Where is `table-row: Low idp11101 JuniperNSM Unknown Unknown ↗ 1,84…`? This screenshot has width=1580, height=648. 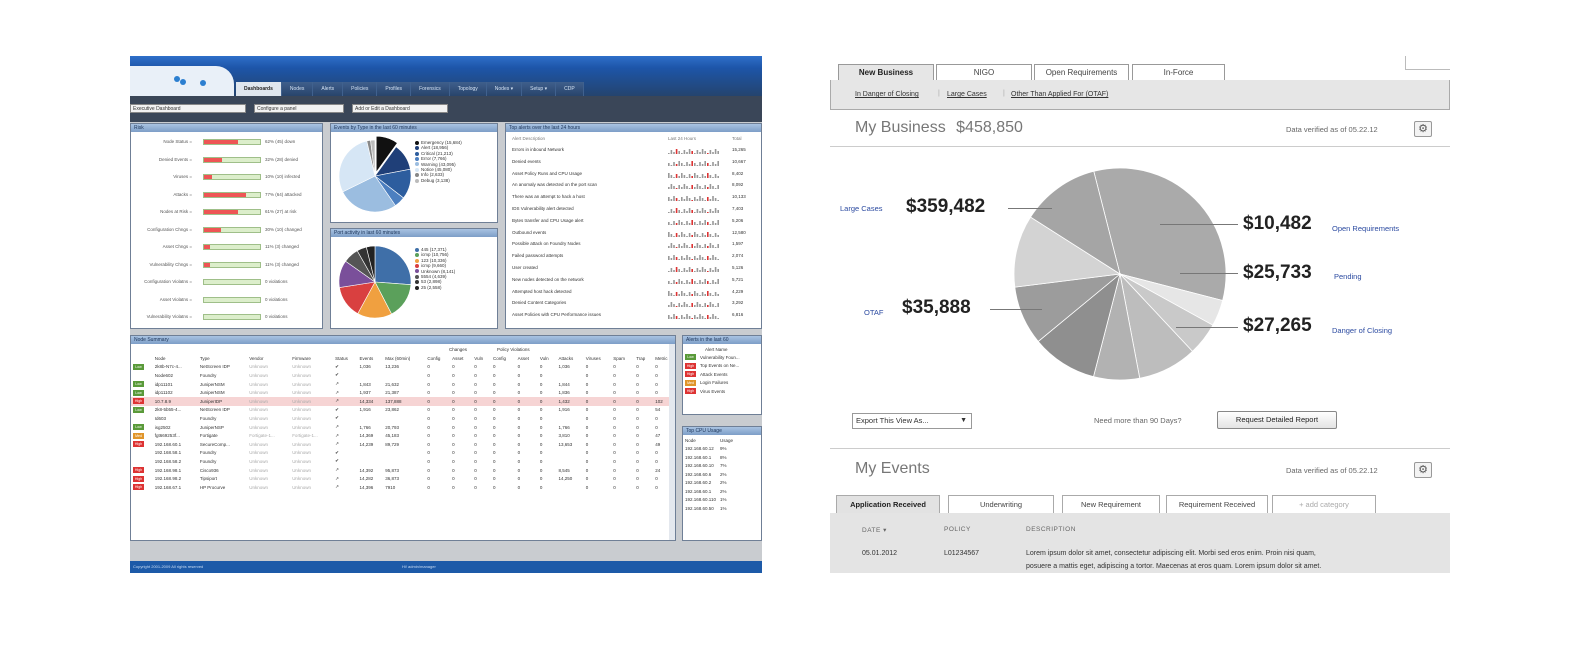 table-row: Low idp11101 JuniperNSM Unknown Unknown ↗ 1,84… is located at coordinates (403, 384).